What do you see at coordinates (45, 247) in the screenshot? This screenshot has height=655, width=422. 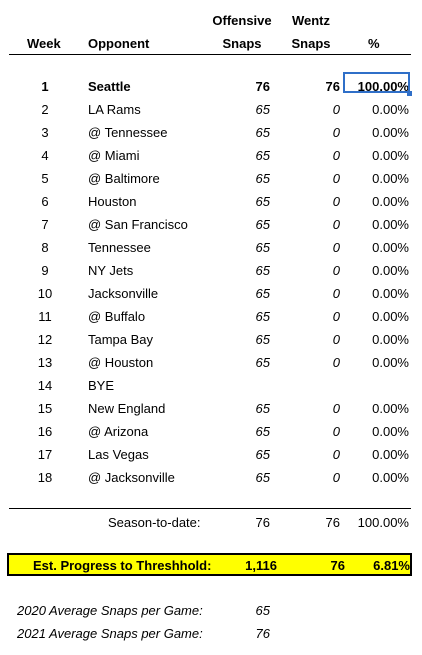 I see `week-cell: 8` at bounding box center [45, 247].